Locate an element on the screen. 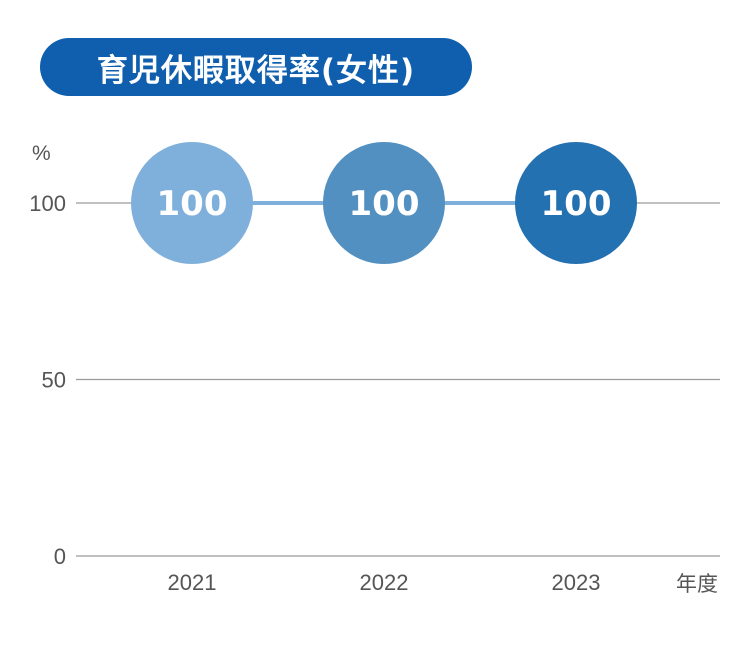 The image size is (752, 654). data-points: 100 100 100 is located at coordinates (384, 203).